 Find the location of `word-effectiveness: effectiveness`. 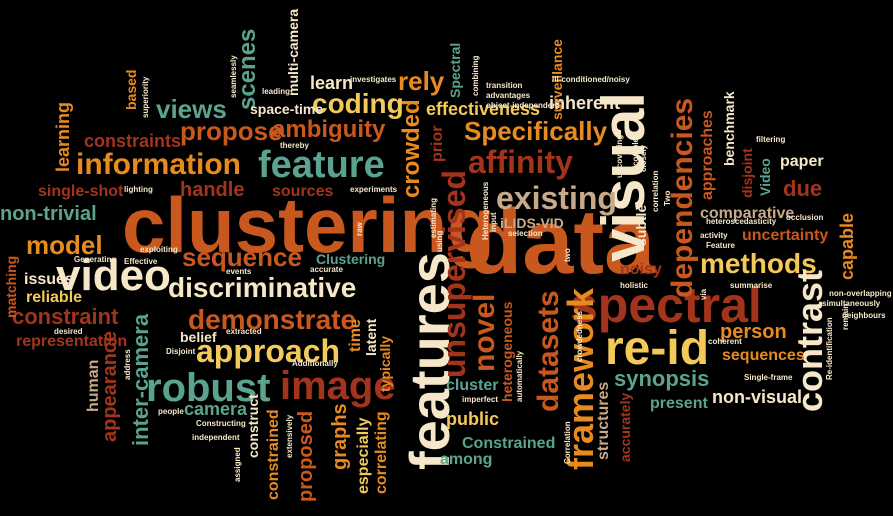

word-effectiveness: effectiveness is located at coordinates (483, 109).